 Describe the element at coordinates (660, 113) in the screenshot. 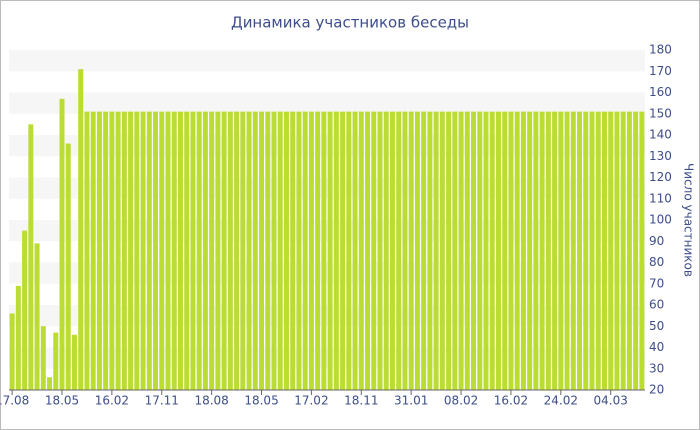

I see `y-tick-label: 150` at that location.